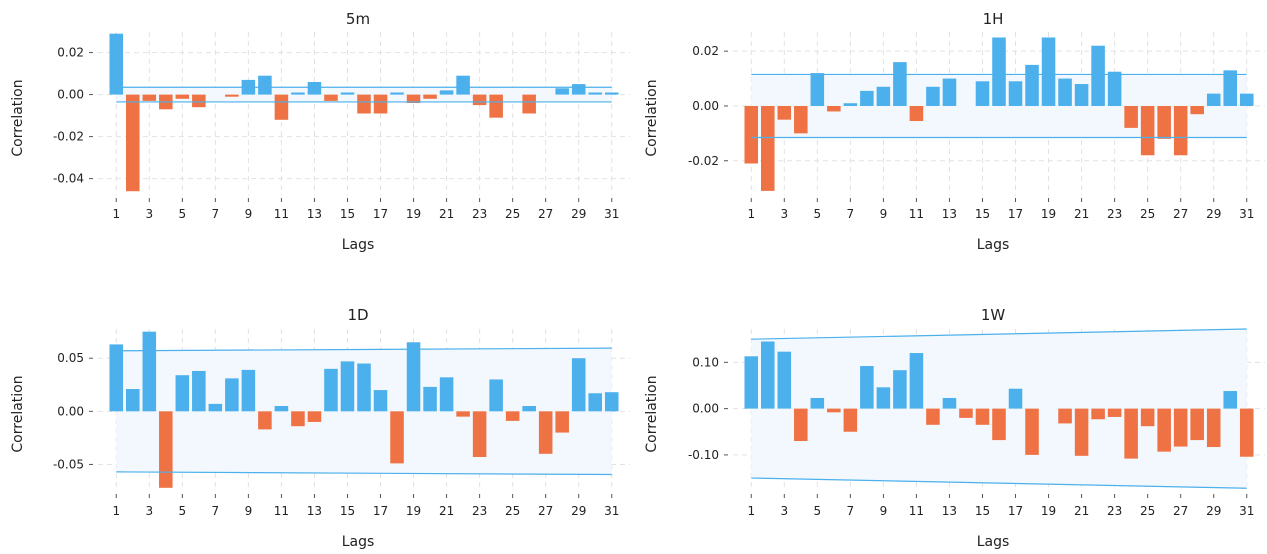 The height and width of the screenshot is (554, 1267). What do you see at coordinates (705, 51) in the screenshot?
I see `y-tick-label: 0.02` at bounding box center [705, 51].